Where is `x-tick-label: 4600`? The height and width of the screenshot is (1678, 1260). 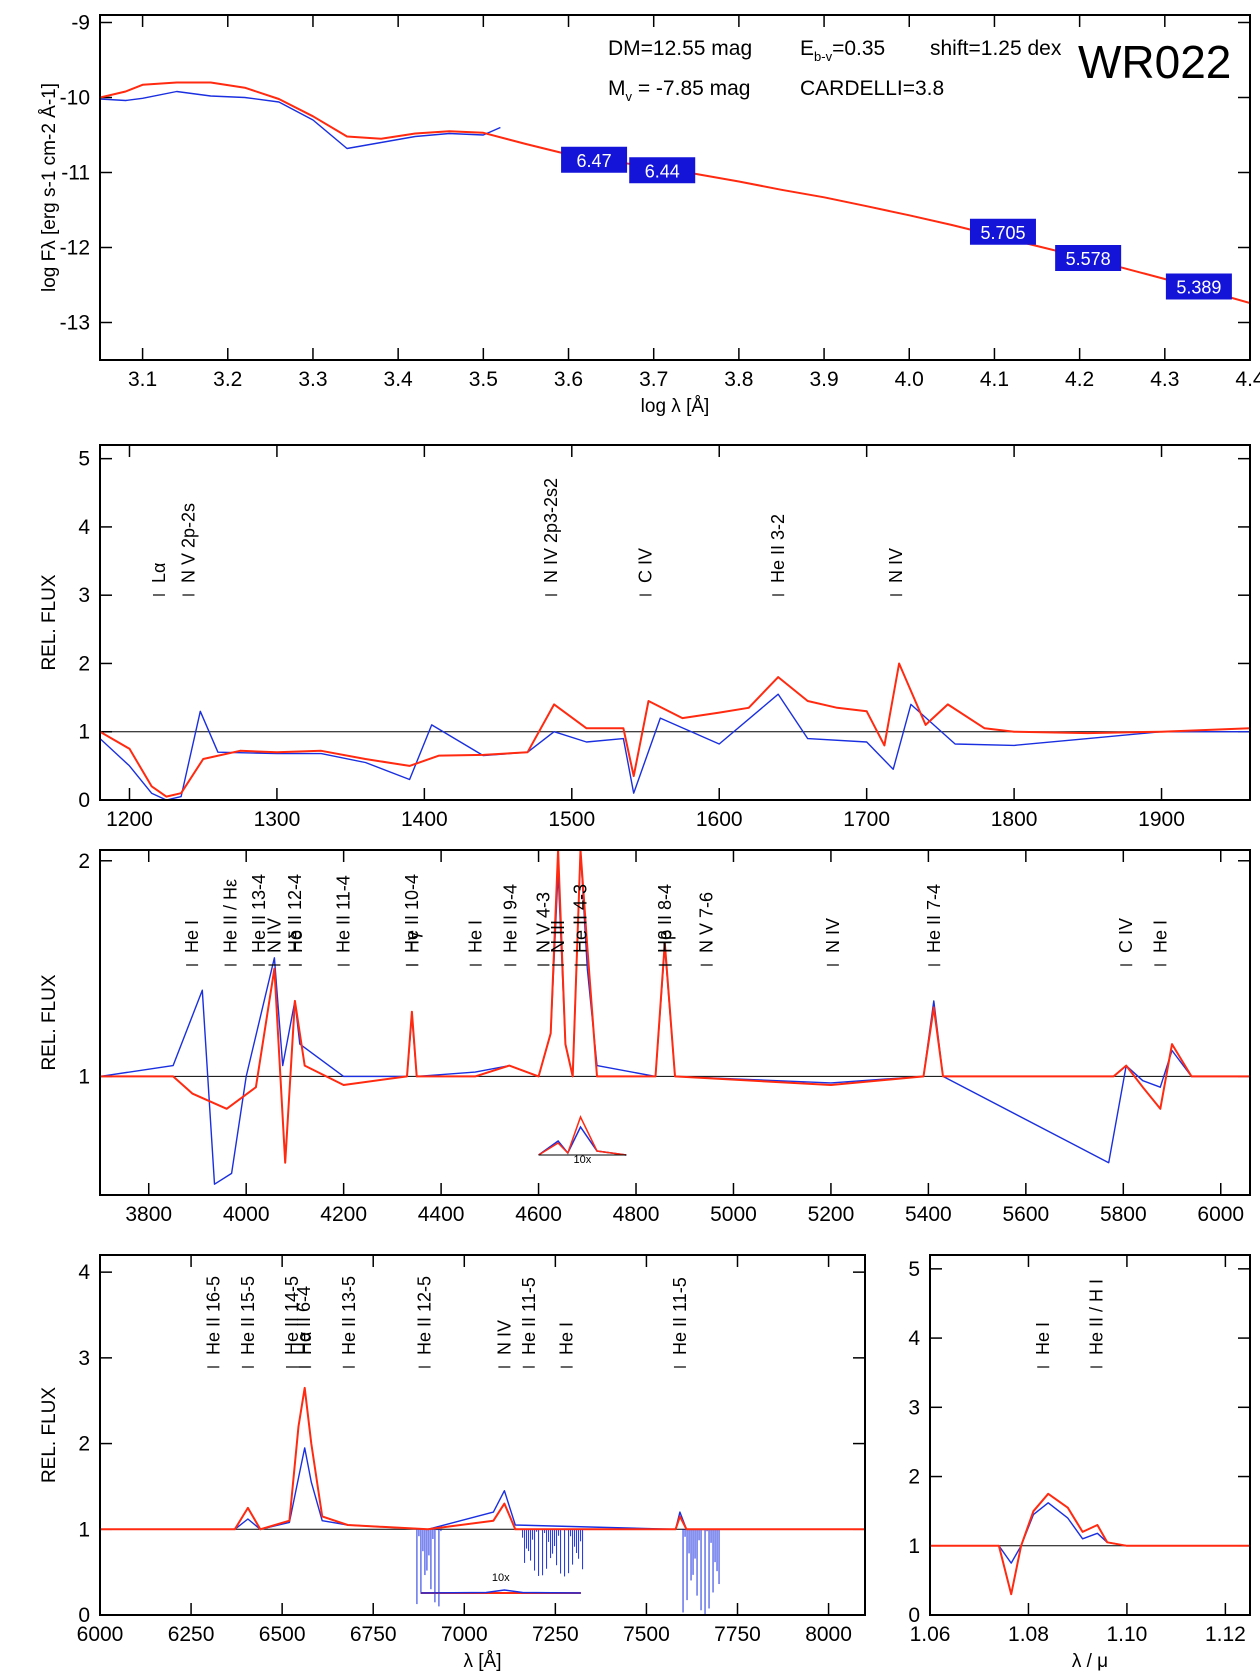
x-tick-label: 4600 is located at coordinates (538, 1214).